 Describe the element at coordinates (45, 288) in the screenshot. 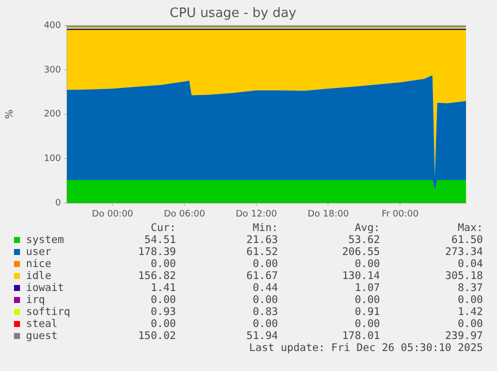

I see `legend-label: iowait` at that location.